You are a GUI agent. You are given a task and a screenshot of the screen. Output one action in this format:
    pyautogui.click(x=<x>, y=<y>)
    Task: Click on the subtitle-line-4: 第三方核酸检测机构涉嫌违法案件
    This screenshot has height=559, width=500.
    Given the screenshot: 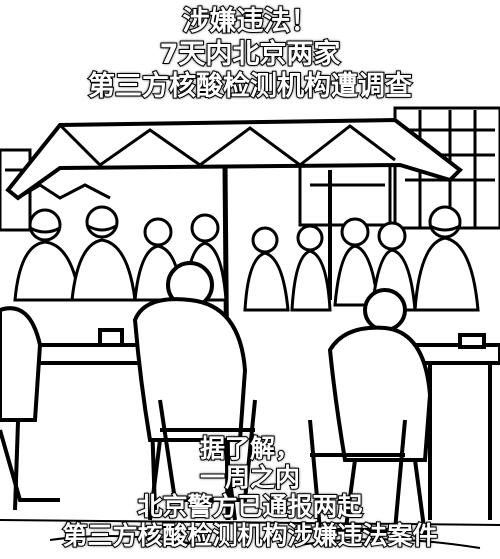 What is the action you would take?
    pyautogui.click(x=249, y=535)
    